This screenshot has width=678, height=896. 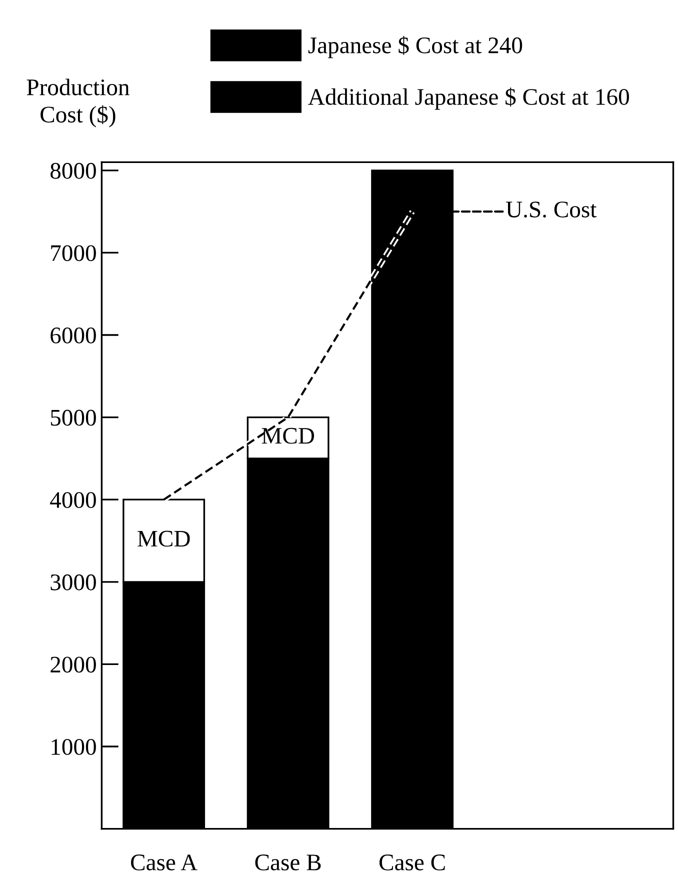 What do you see at coordinates (78, 103) in the screenshot?
I see `y-axis-title: Production Cost ($)` at bounding box center [78, 103].